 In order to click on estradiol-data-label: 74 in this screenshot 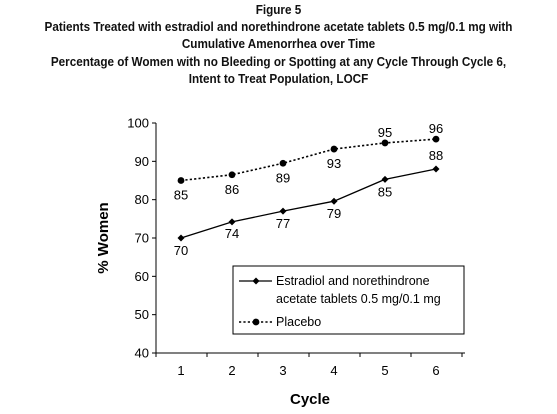, I will do `click(232, 233)`.